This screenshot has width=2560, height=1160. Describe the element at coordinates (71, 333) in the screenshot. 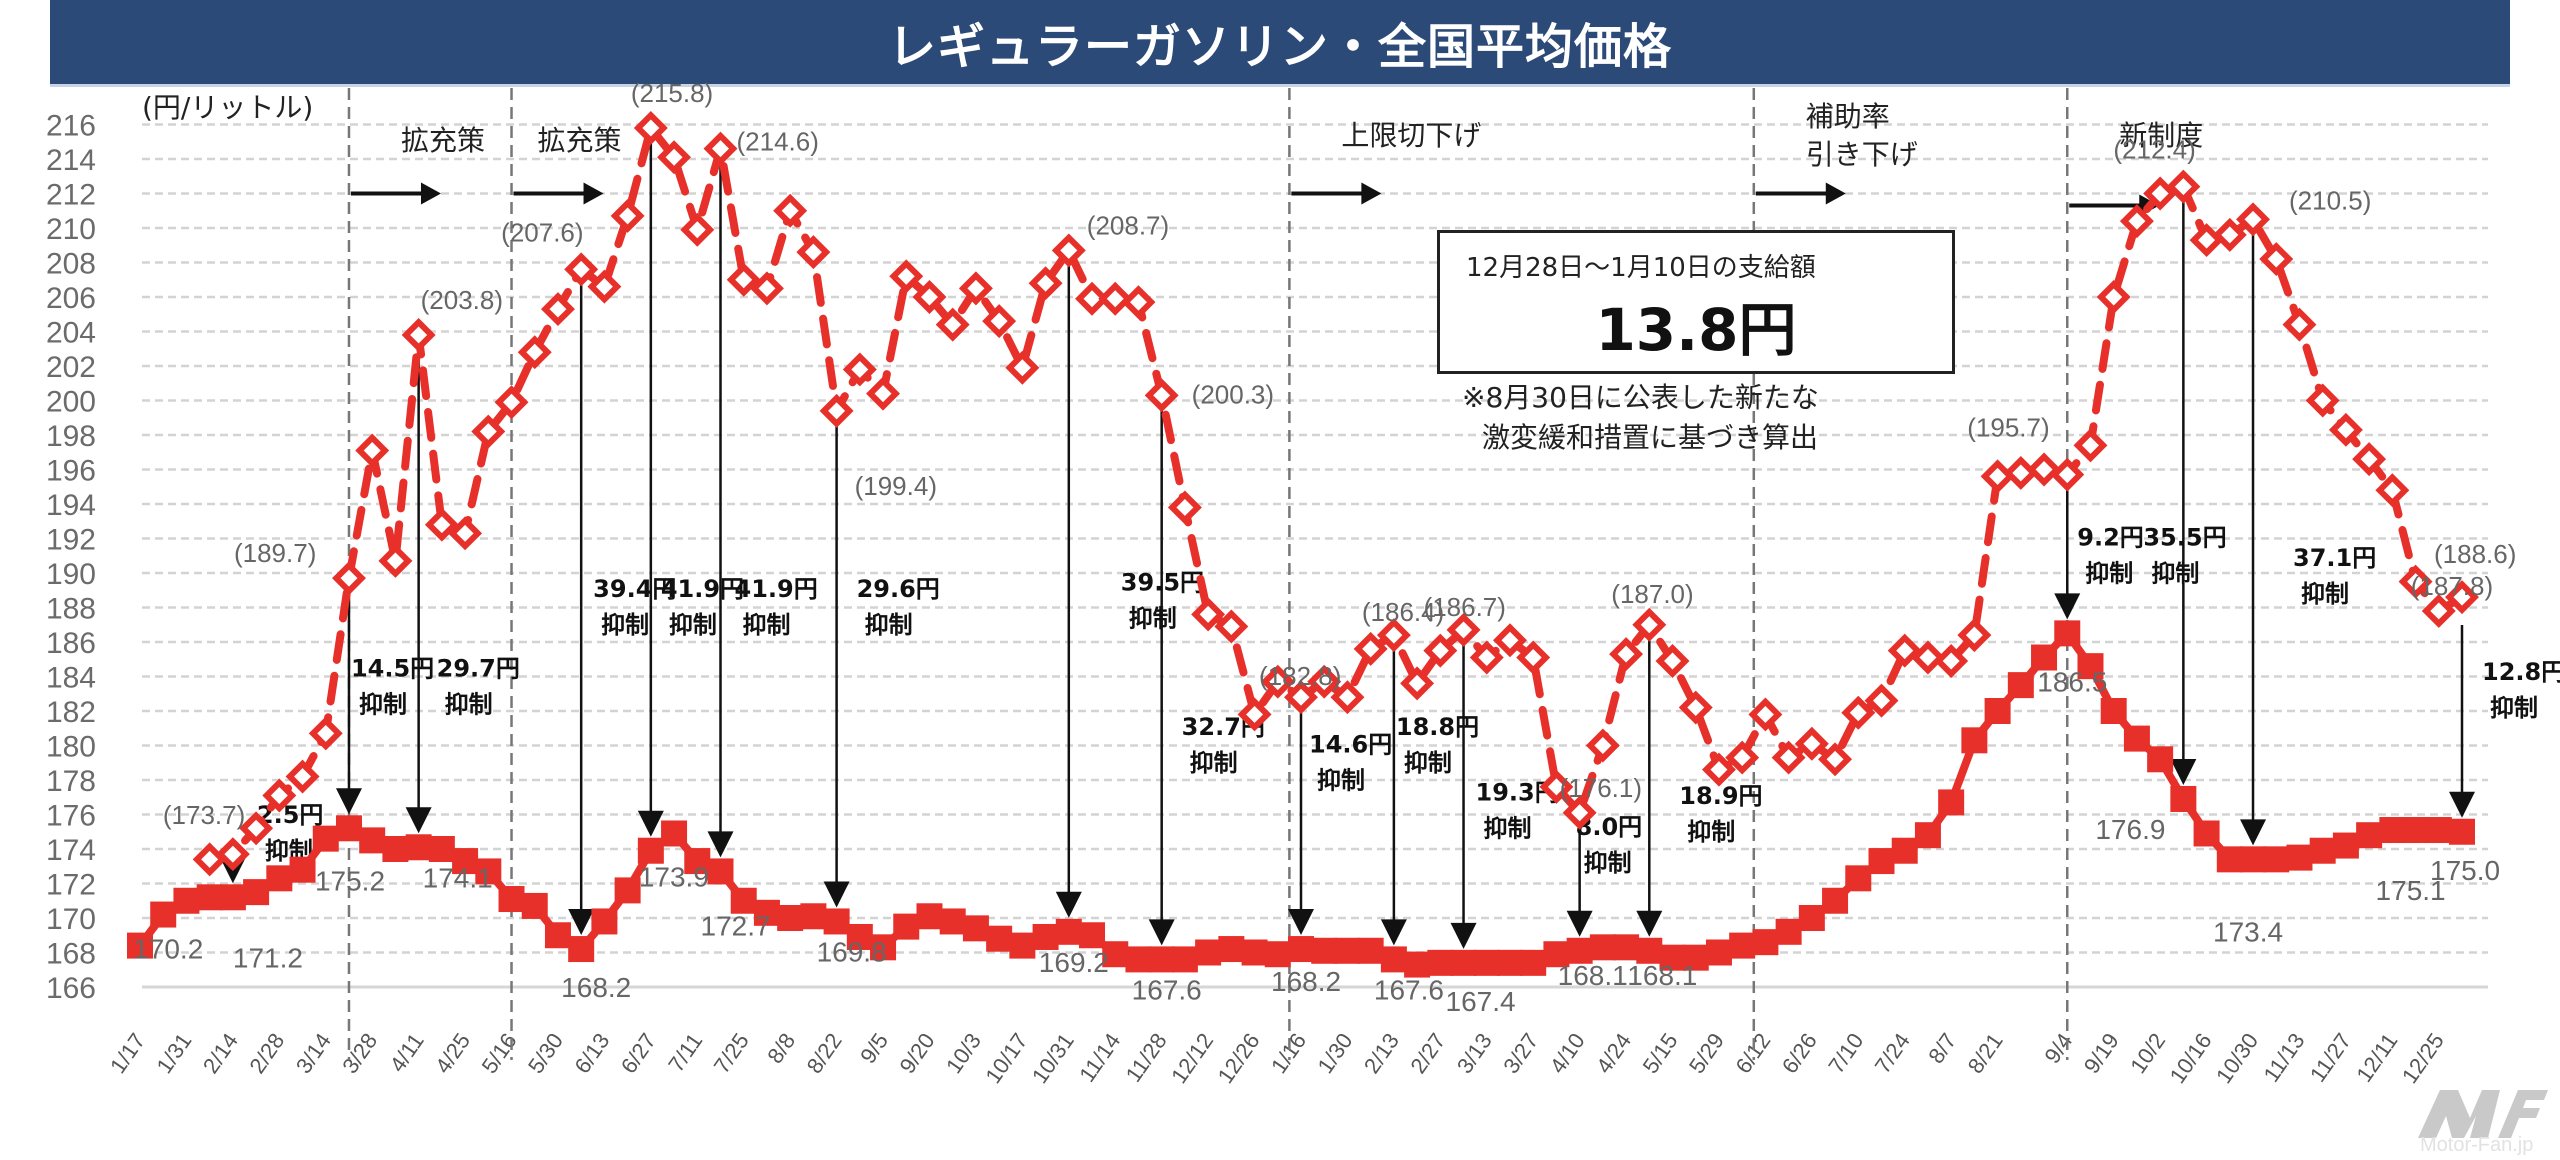

I see `y-tick-label: 204` at that location.